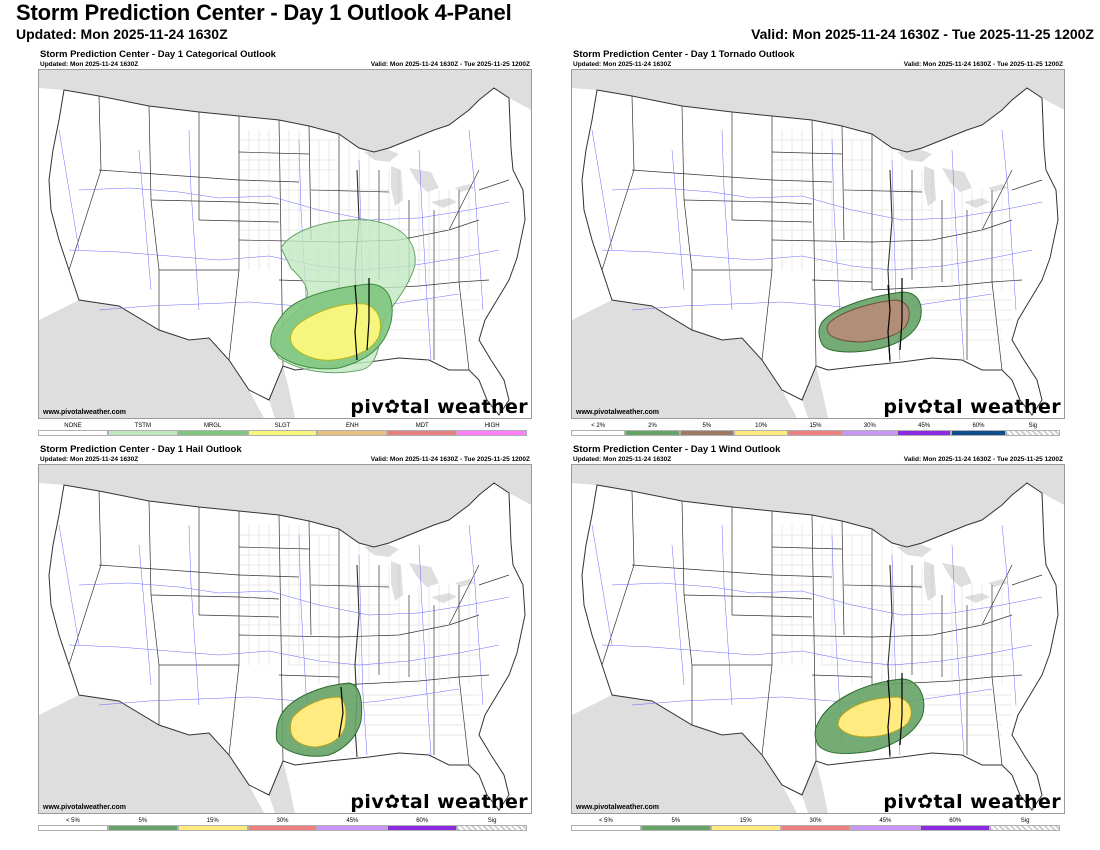  I want to click on legend-item: < 2%, so click(598, 430).